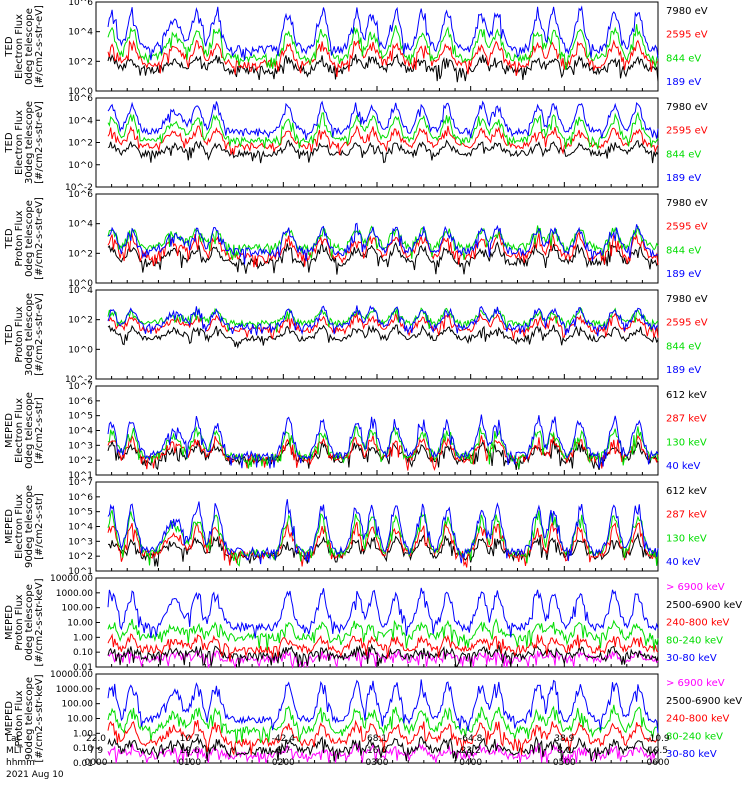 The width and height of the screenshot is (750, 800). Describe the element at coordinates (564, 751) in the screenshot. I see `x-tick-label-mlt: 8.0` at that location.